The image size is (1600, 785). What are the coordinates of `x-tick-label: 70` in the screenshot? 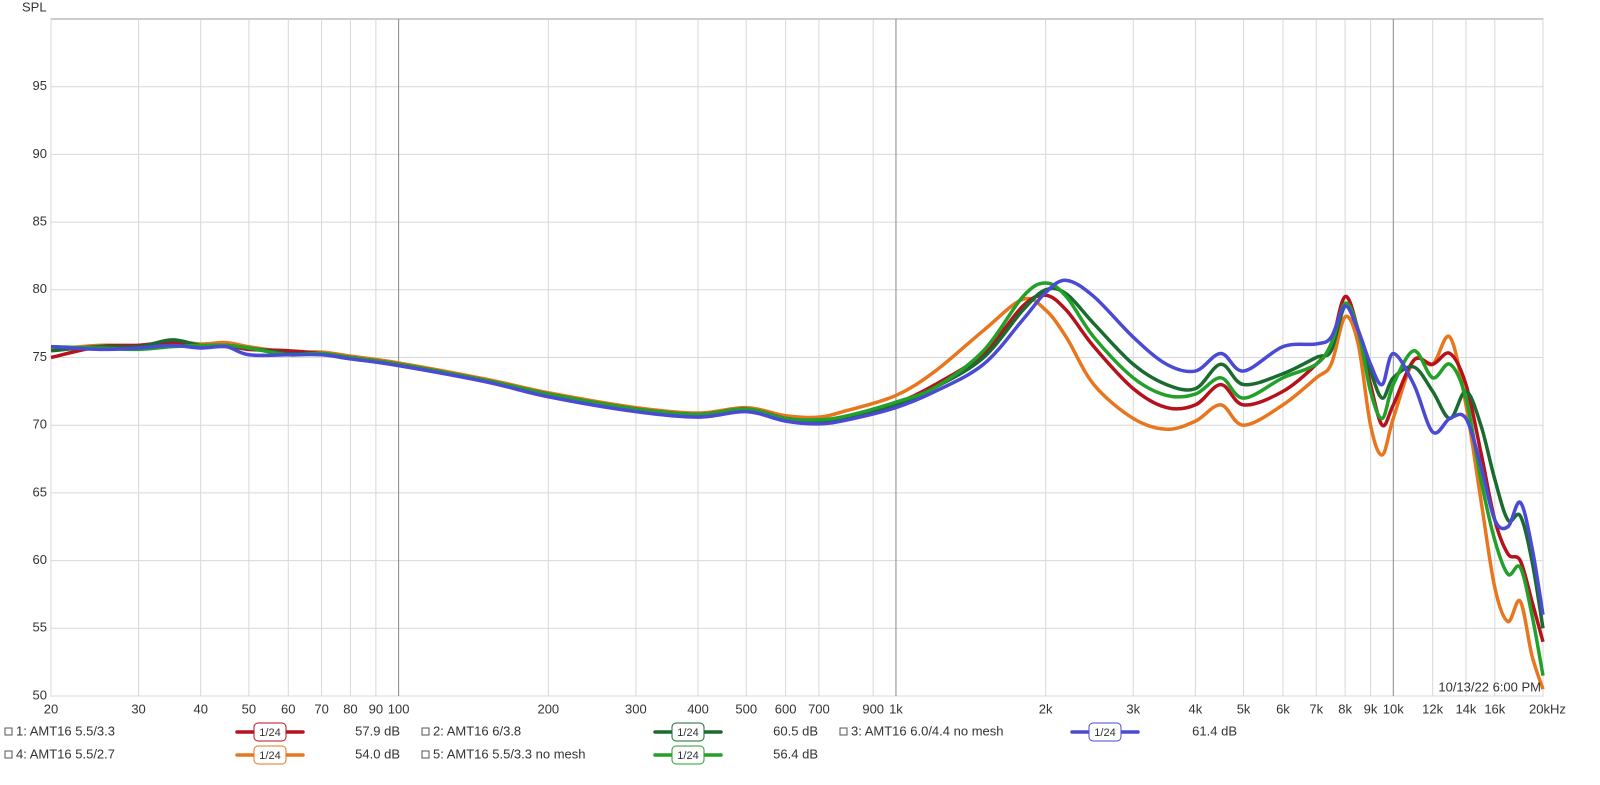 It's located at (321, 708).